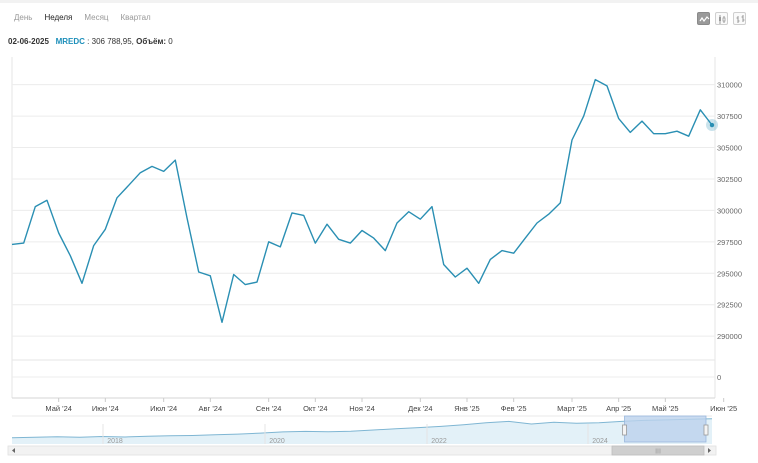 This screenshot has height=463, width=758. What do you see at coordinates (115, 441) in the screenshot?
I see `navigator-year-label: 2018` at bounding box center [115, 441].